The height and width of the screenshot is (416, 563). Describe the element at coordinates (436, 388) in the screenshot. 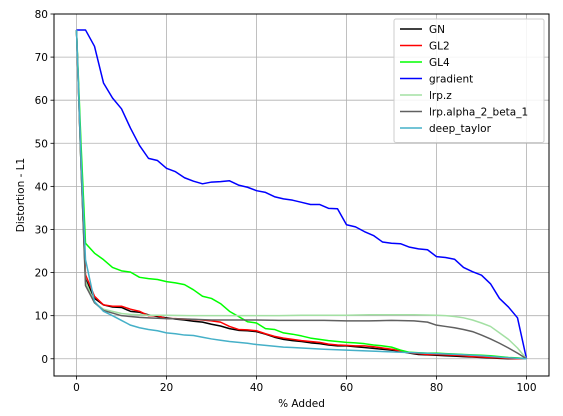

I see `x-tick-label: 80` at that location.